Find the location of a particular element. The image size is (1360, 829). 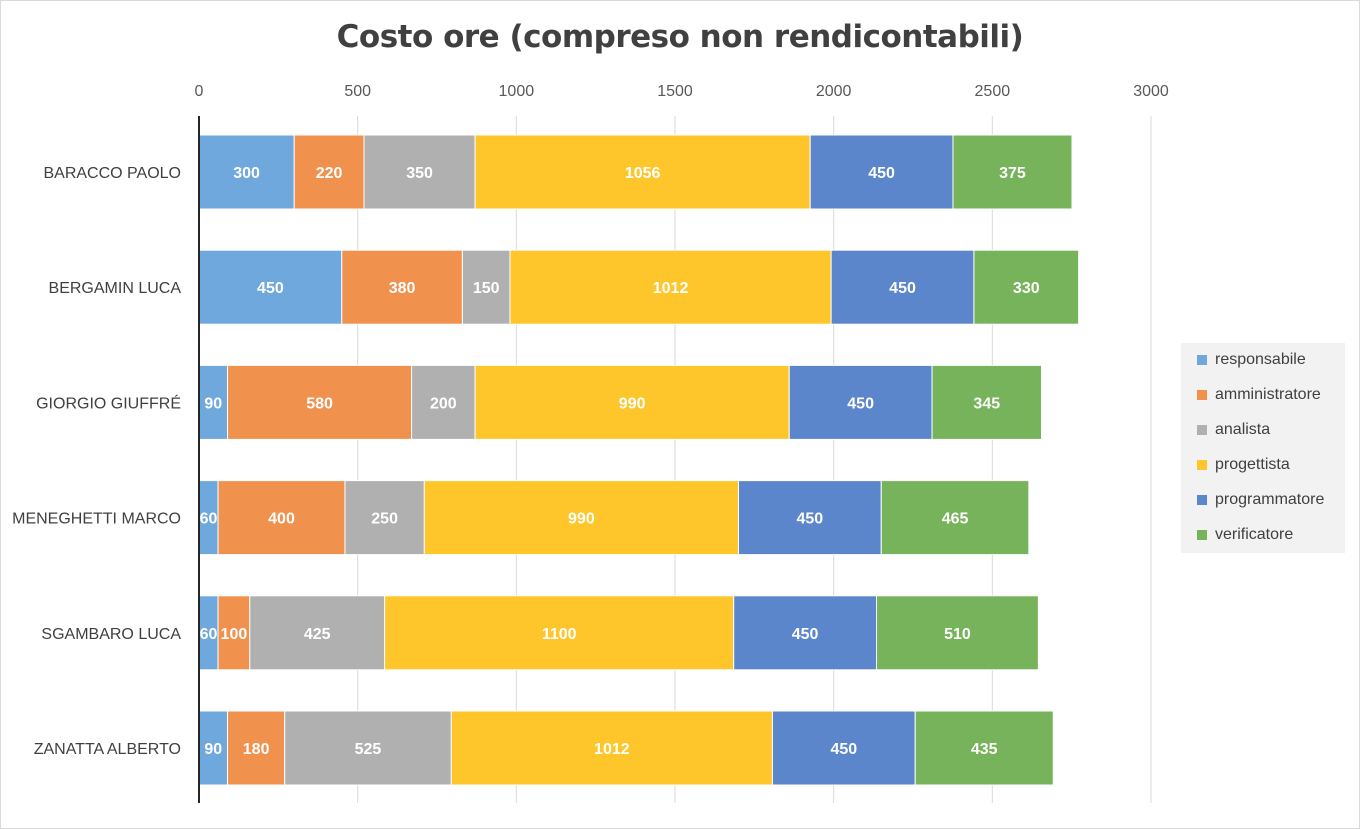

data-label: 150 is located at coordinates (486, 288).